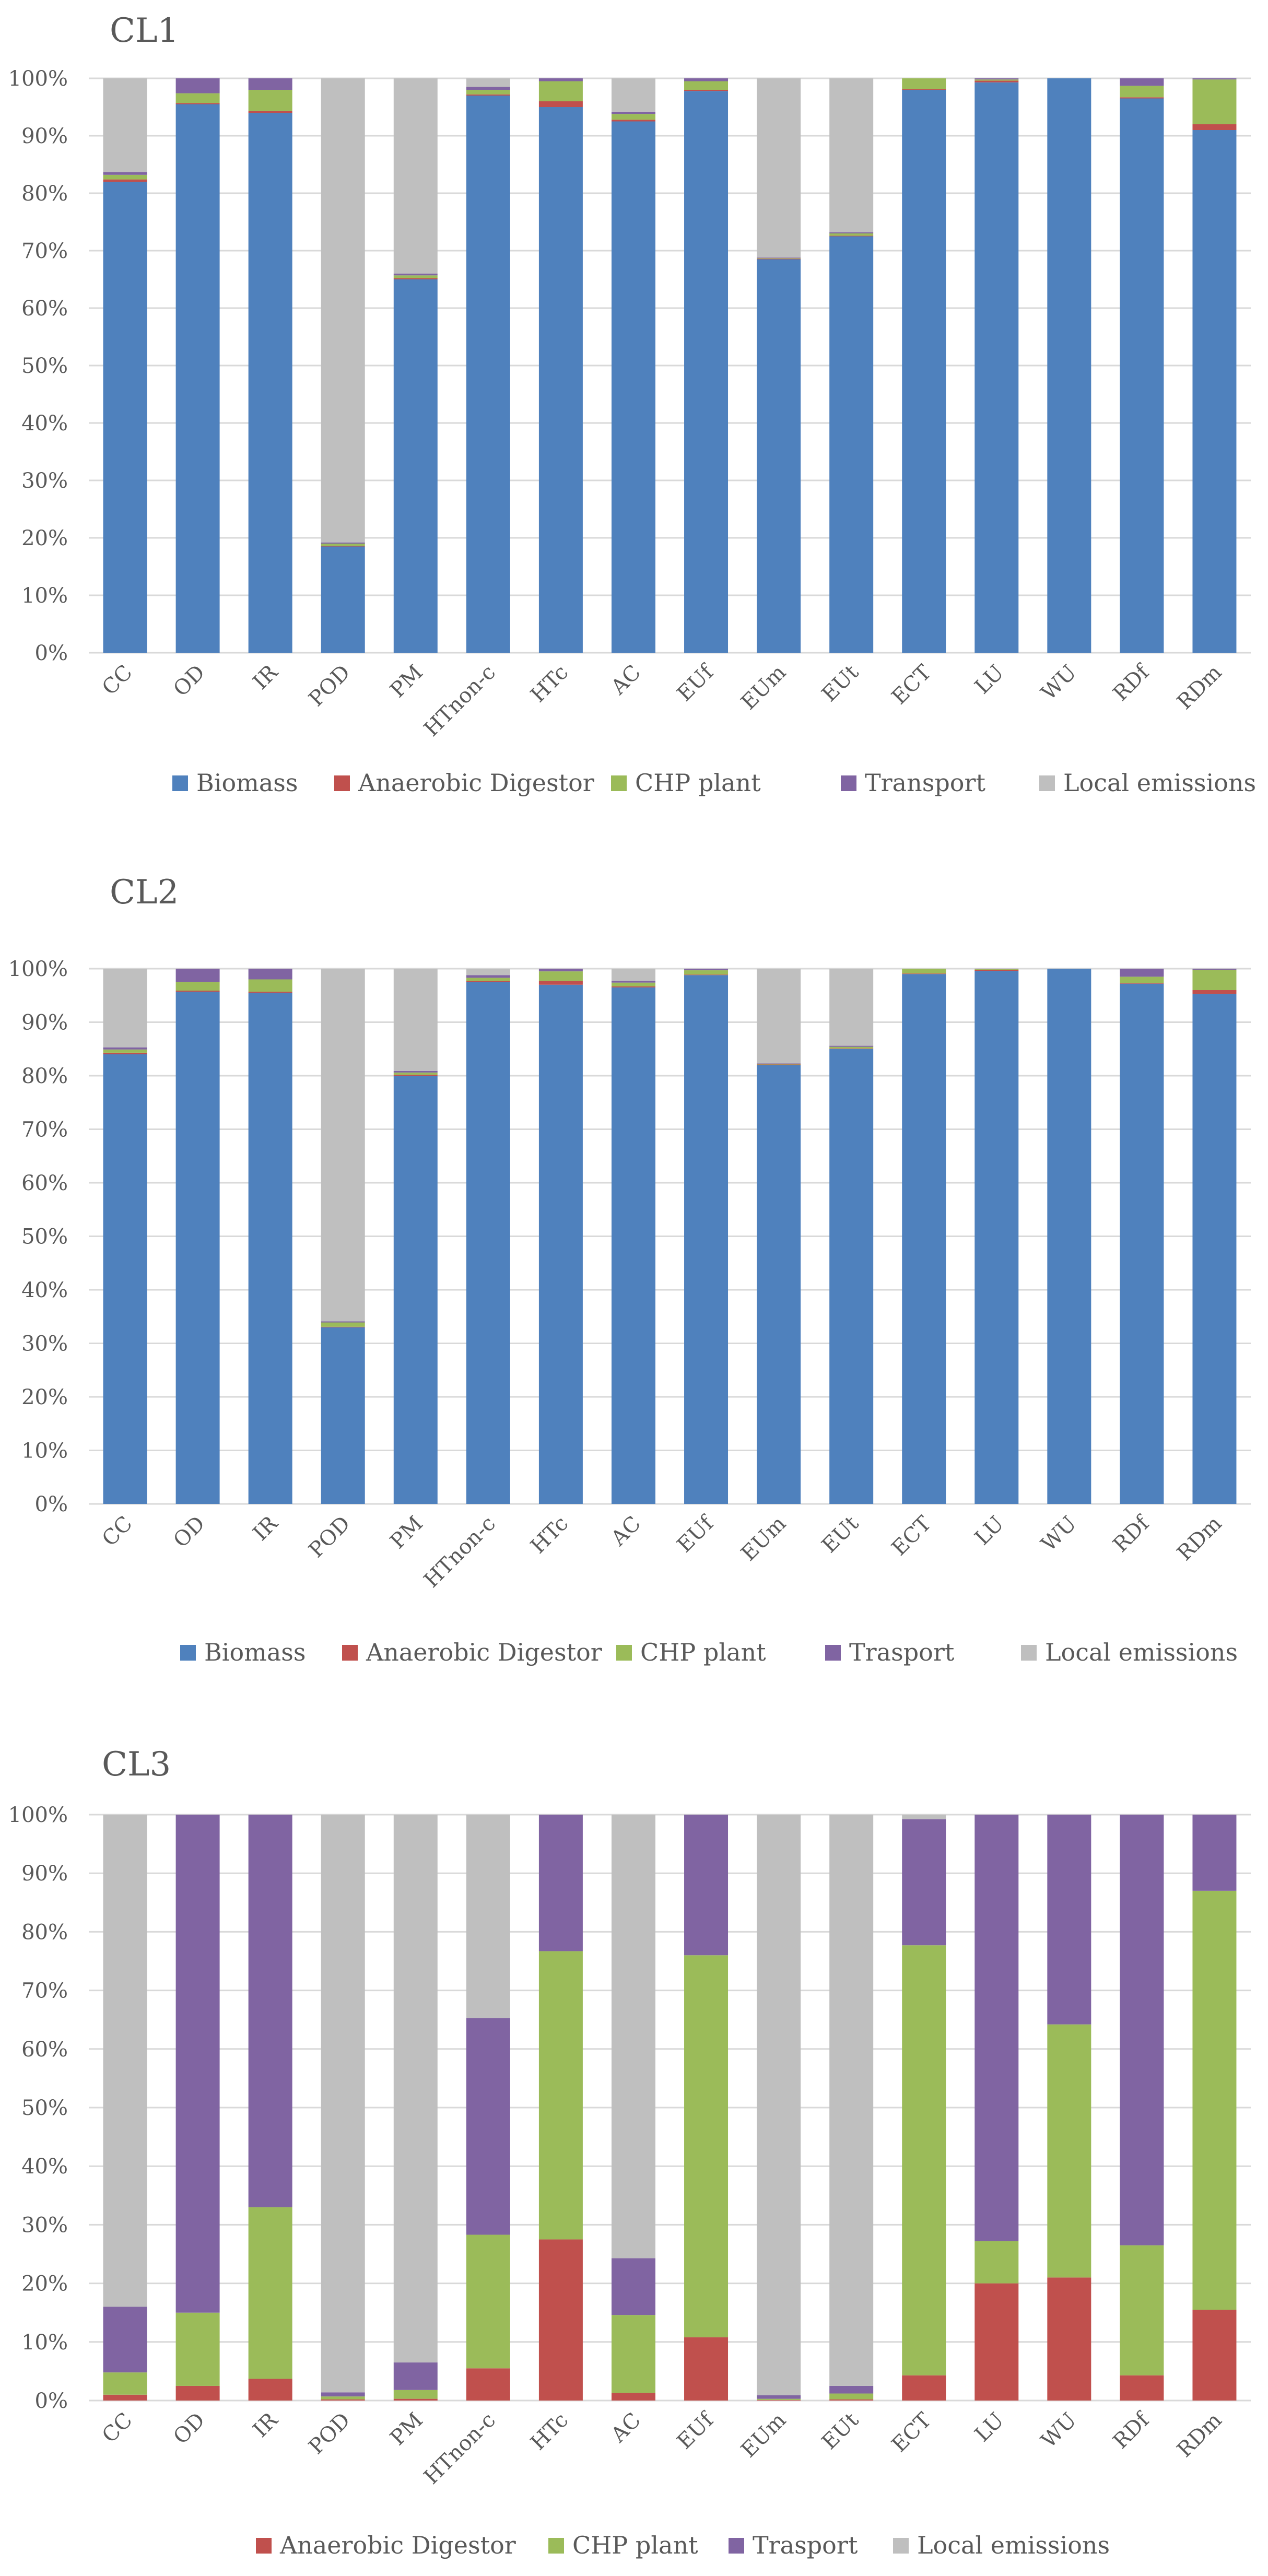 This screenshot has height=2576, width=1268. What do you see at coordinates (189, 681) in the screenshot?
I see `x-tick-label: OD` at bounding box center [189, 681].